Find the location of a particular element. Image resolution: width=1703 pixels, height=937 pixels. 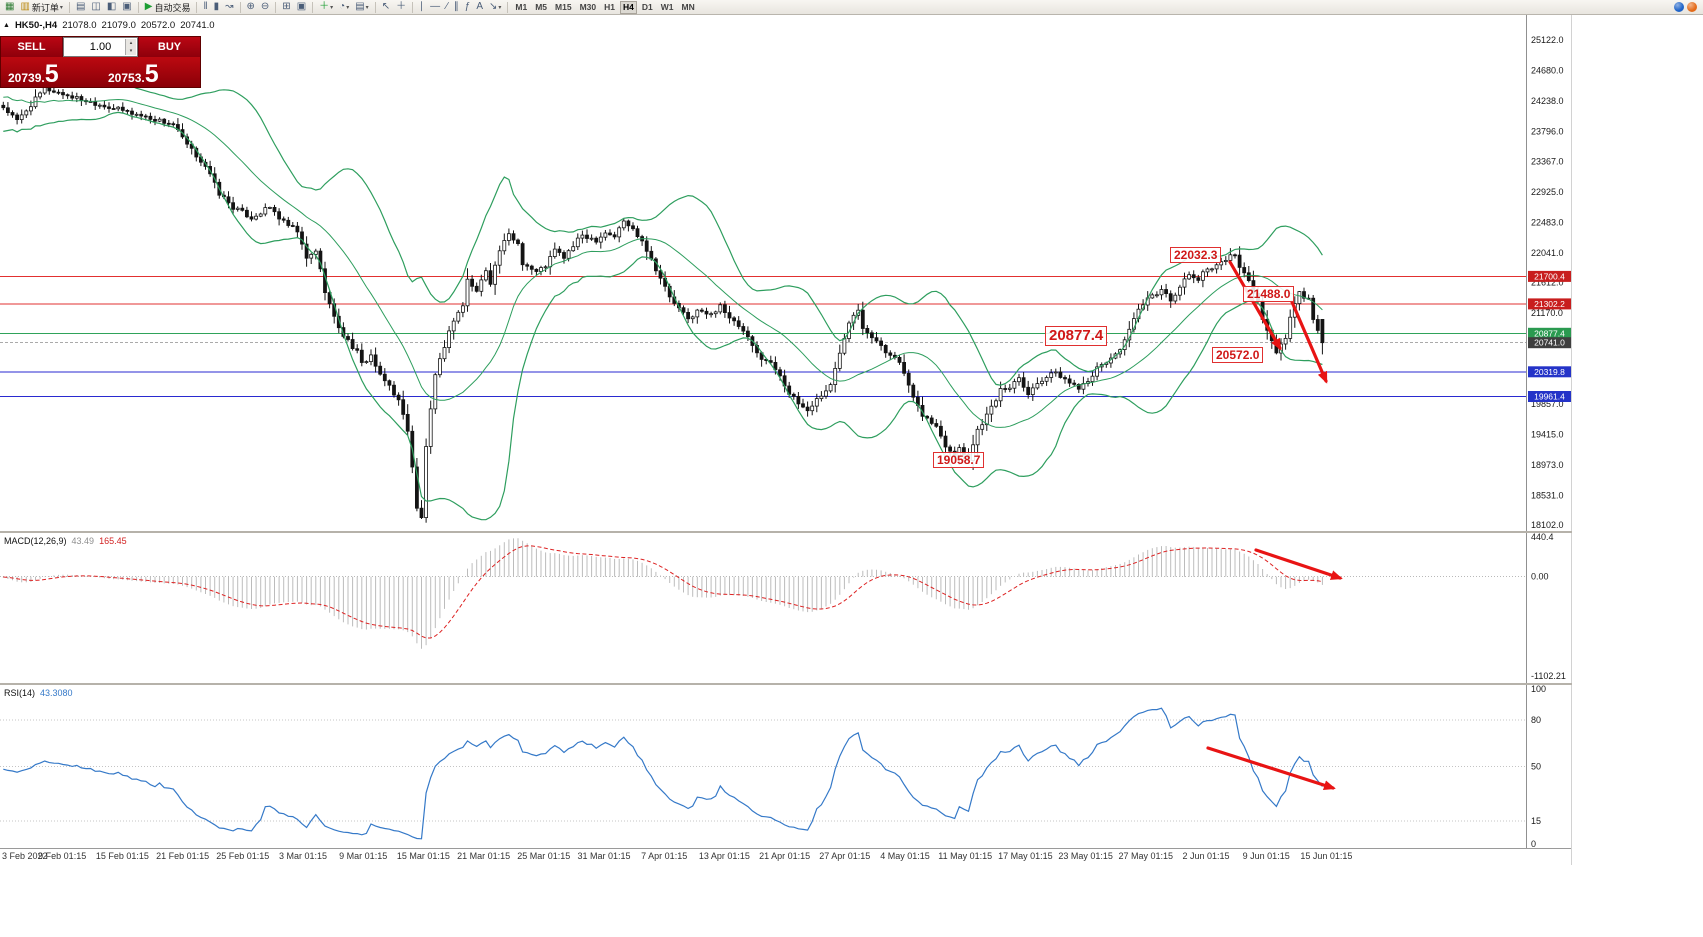

periods-icon: ◔ is located at coordinates (342, 6).